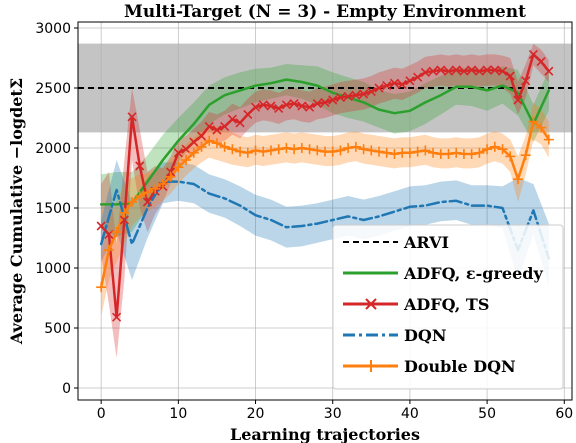  I want to click on series-line-dqn, so click(325, 220).